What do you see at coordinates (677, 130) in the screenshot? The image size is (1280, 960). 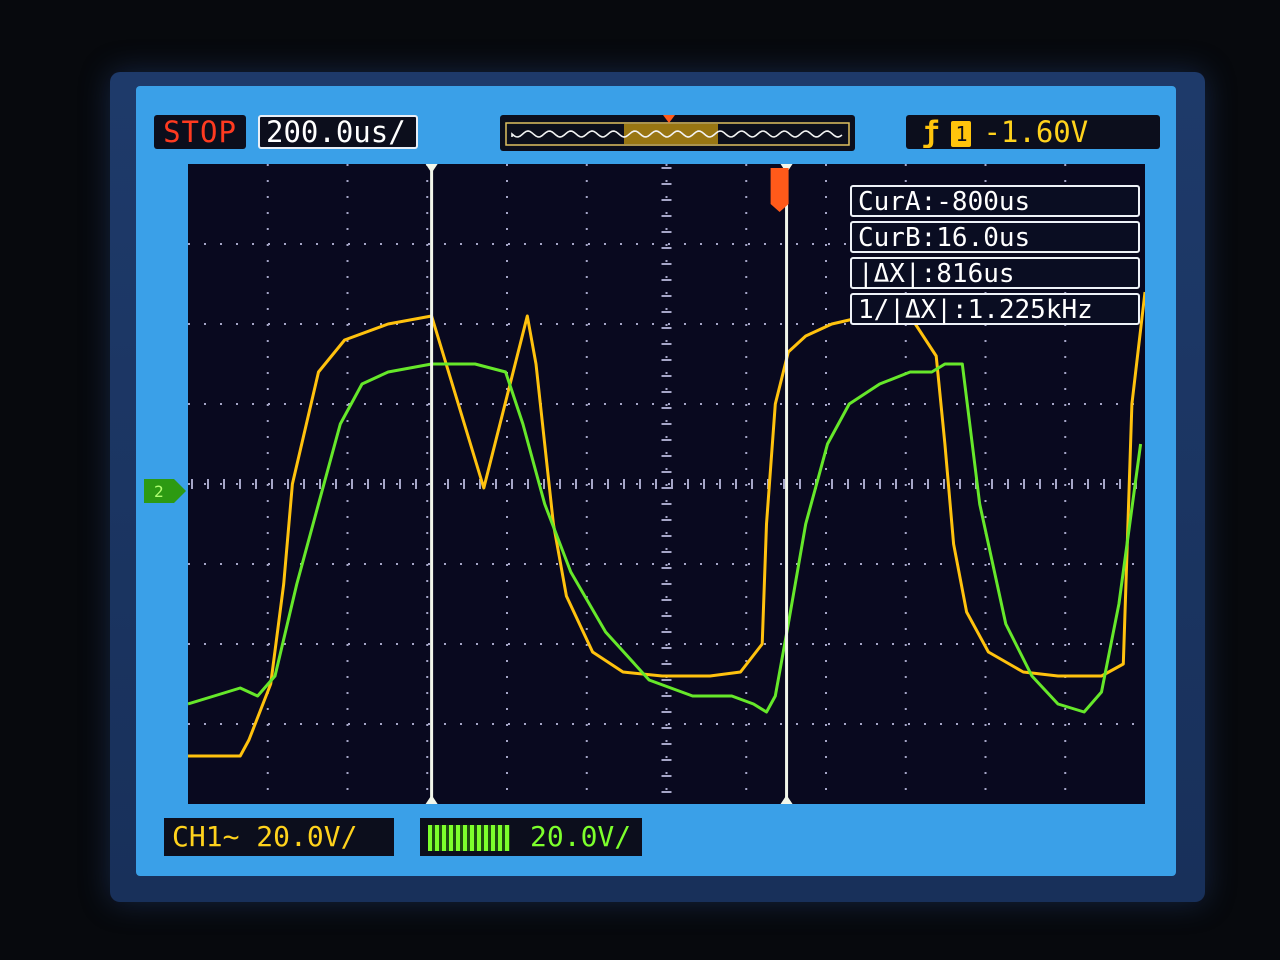 I see `memory-waveform-icon` at bounding box center [677, 130].